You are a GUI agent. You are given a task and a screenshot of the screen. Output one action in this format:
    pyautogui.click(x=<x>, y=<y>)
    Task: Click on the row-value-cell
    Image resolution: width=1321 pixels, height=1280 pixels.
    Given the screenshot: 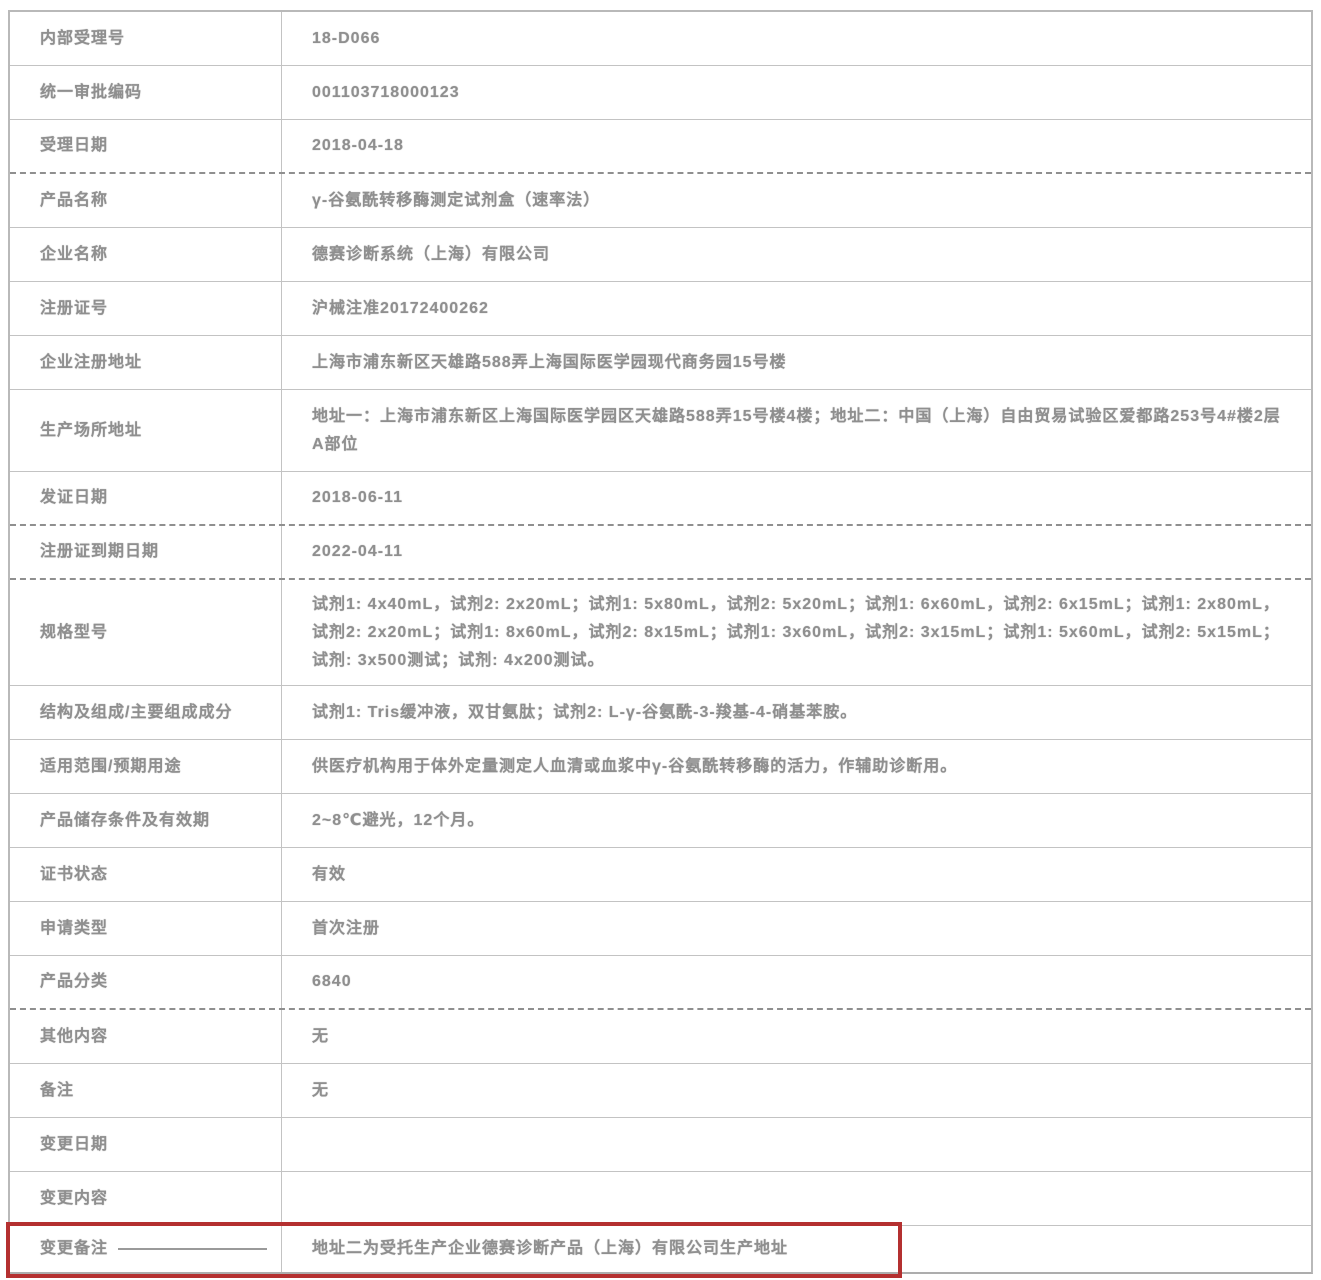 What is the action you would take?
    pyautogui.click(x=796, y=1144)
    